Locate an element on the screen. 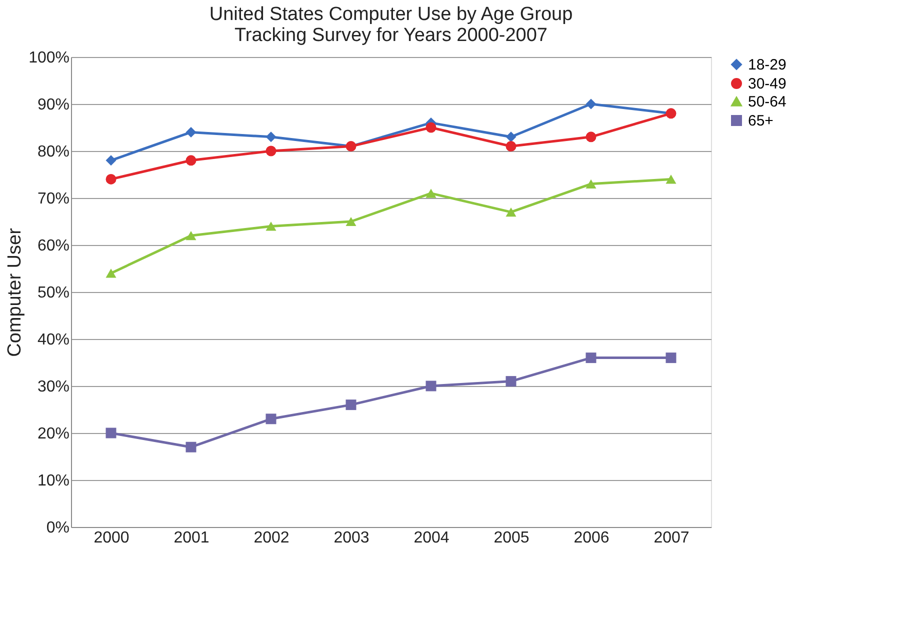 This screenshot has height=630, width=917. text: United States Computer Use by Age Group is located at coordinates (391, 14).